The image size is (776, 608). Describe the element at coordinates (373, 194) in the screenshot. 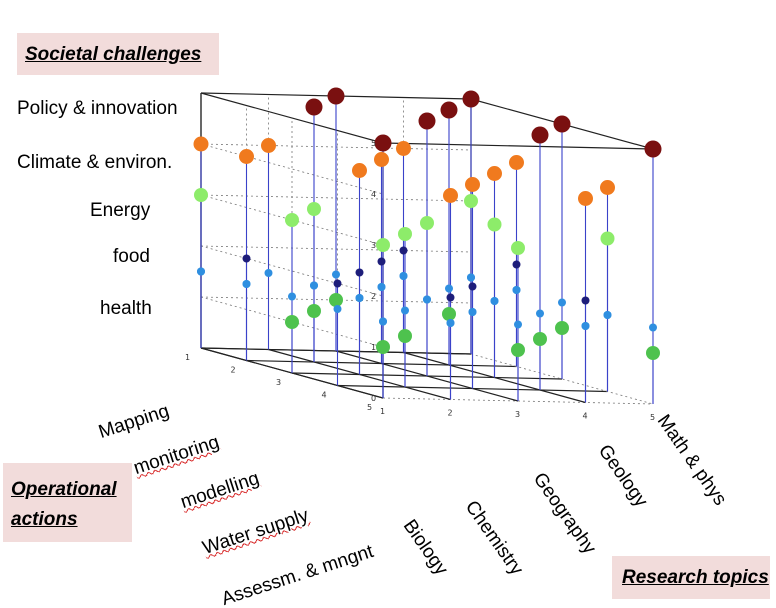

I see `z-tick-label: 4` at that location.